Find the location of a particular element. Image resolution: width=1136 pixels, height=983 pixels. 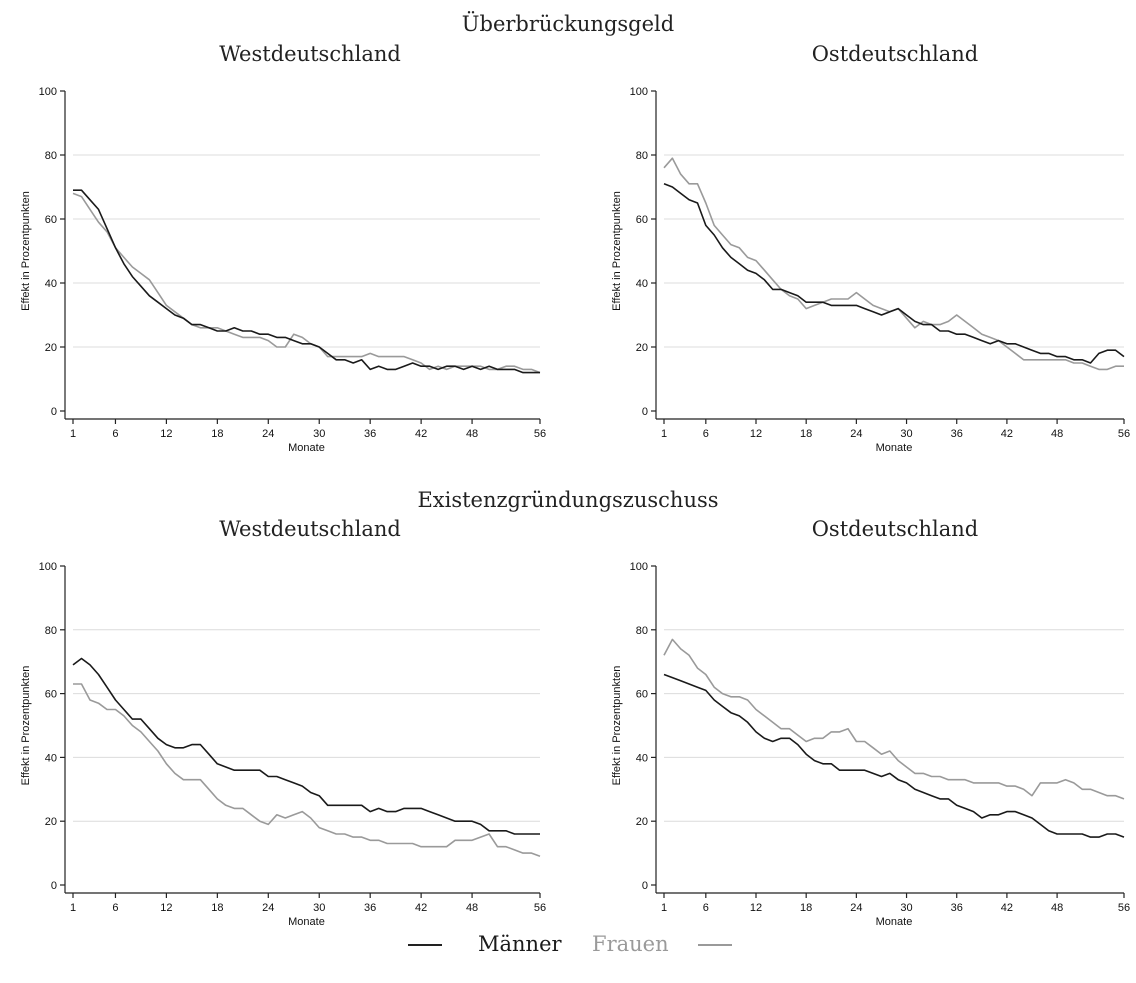

y-axis-label-east-bottom: Effekt in Prozentpunkten is located at coordinates (617, 726).